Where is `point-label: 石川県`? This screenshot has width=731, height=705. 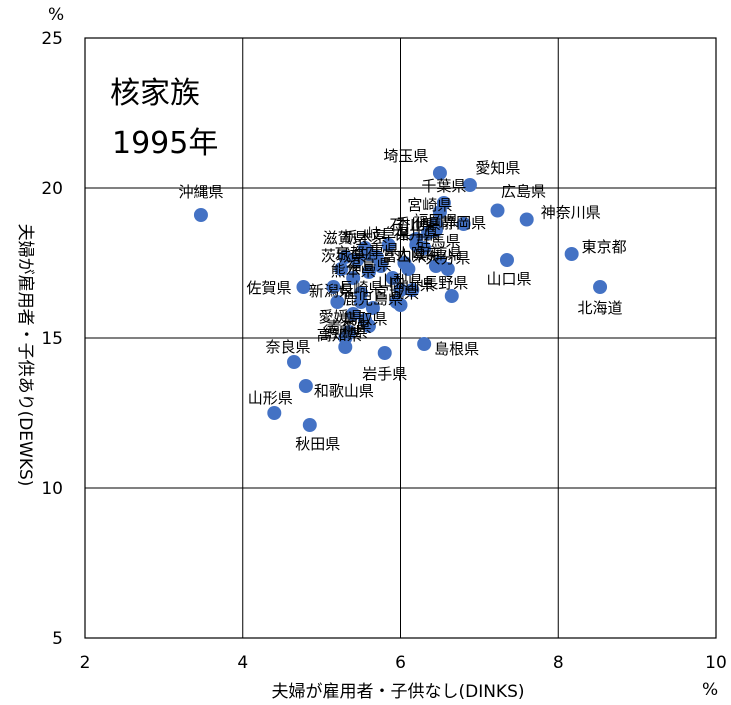 point-label: 石川県 is located at coordinates (411, 225).